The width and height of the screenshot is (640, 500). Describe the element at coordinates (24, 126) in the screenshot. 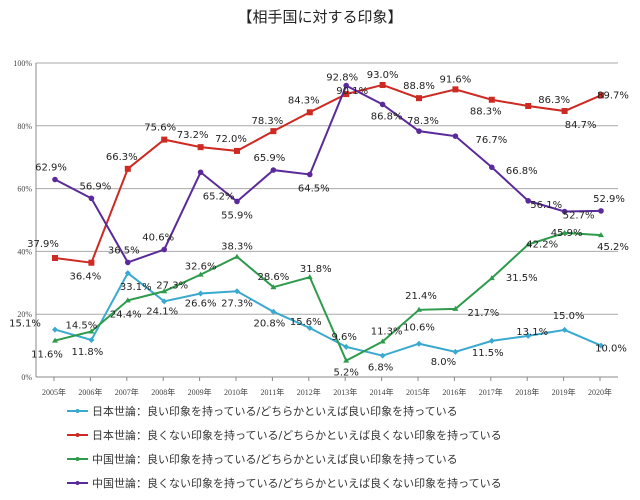

I see `y-tick-label: 80%` at that location.